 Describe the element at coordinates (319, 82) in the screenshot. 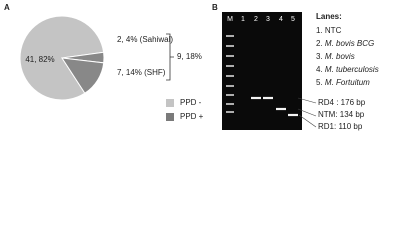

I see `lane-number: 5.` at that location.